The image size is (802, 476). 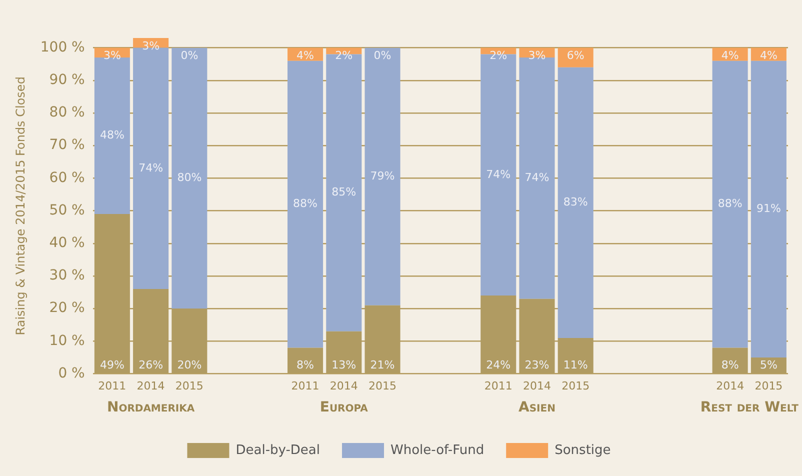 I want to click on y-tick-label: 20 %, so click(x=67, y=308).